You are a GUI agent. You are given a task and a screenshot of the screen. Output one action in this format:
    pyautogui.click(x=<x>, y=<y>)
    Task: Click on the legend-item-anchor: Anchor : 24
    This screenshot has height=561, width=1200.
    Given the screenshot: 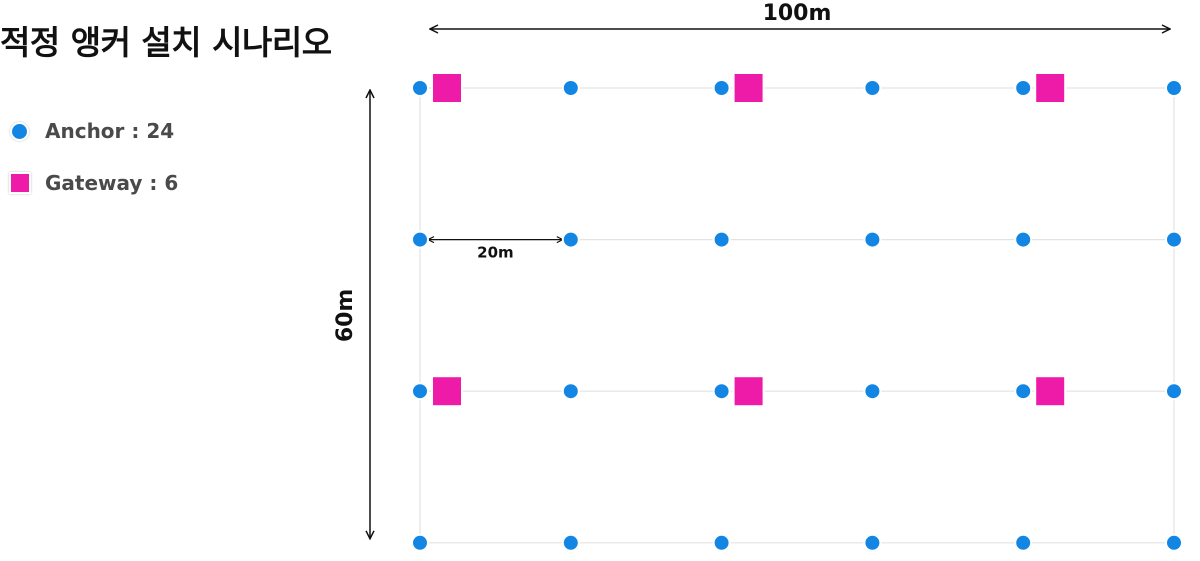 What is the action you would take?
    pyautogui.click(x=93, y=131)
    